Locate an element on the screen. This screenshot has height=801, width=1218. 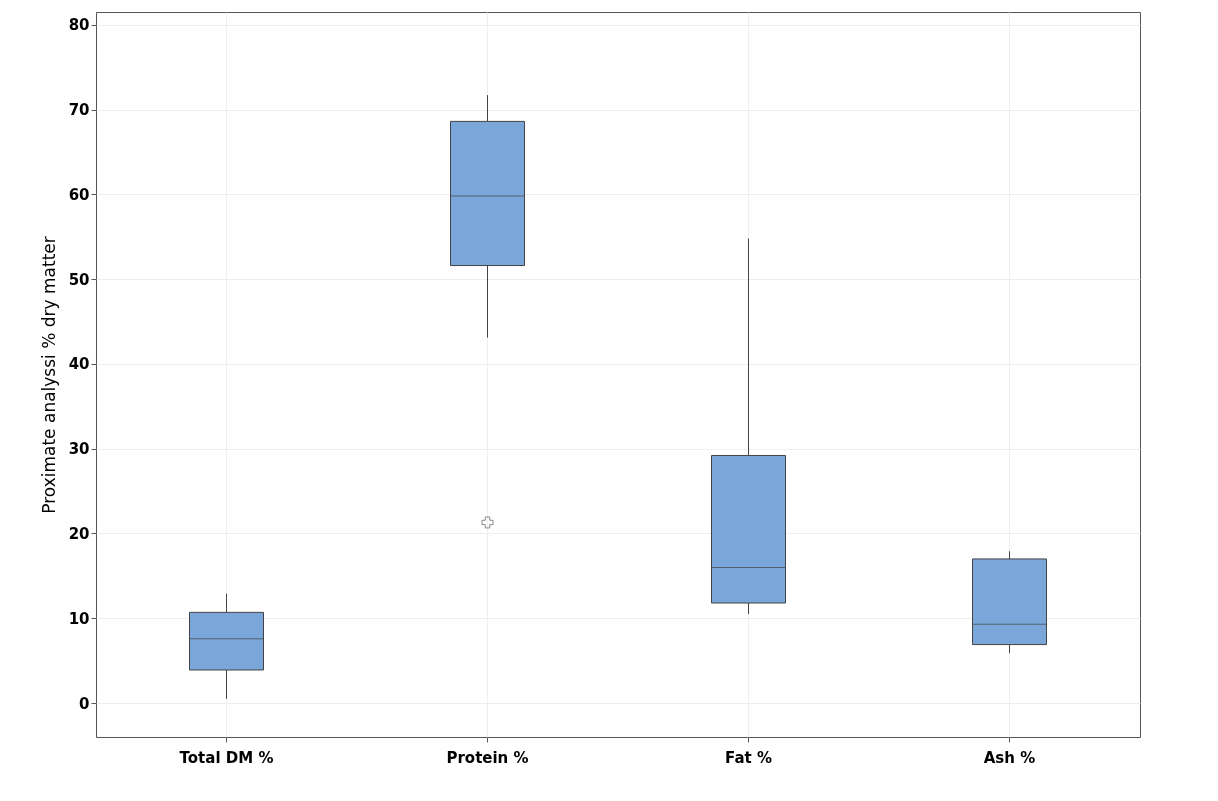
y-axis-title: Proximate analyssi % dry matter is located at coordinates (48, 375).